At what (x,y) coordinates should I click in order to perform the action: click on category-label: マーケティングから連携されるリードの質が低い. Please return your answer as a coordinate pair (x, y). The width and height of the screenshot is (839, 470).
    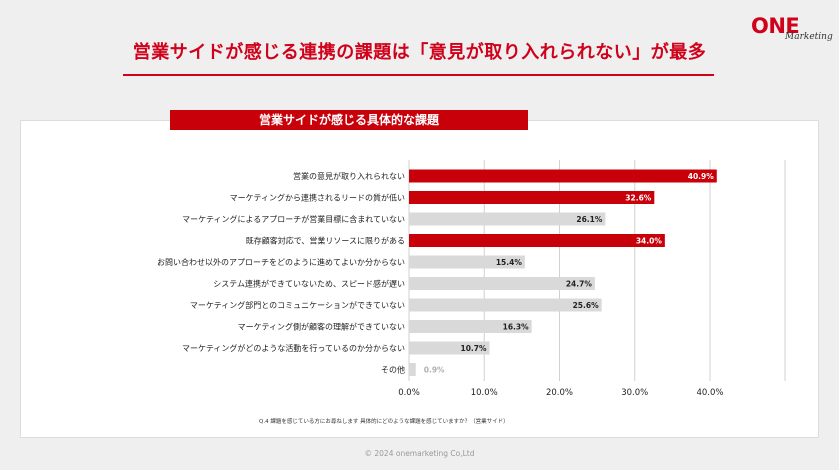
    Looking at the image, I should click on (317, 198).